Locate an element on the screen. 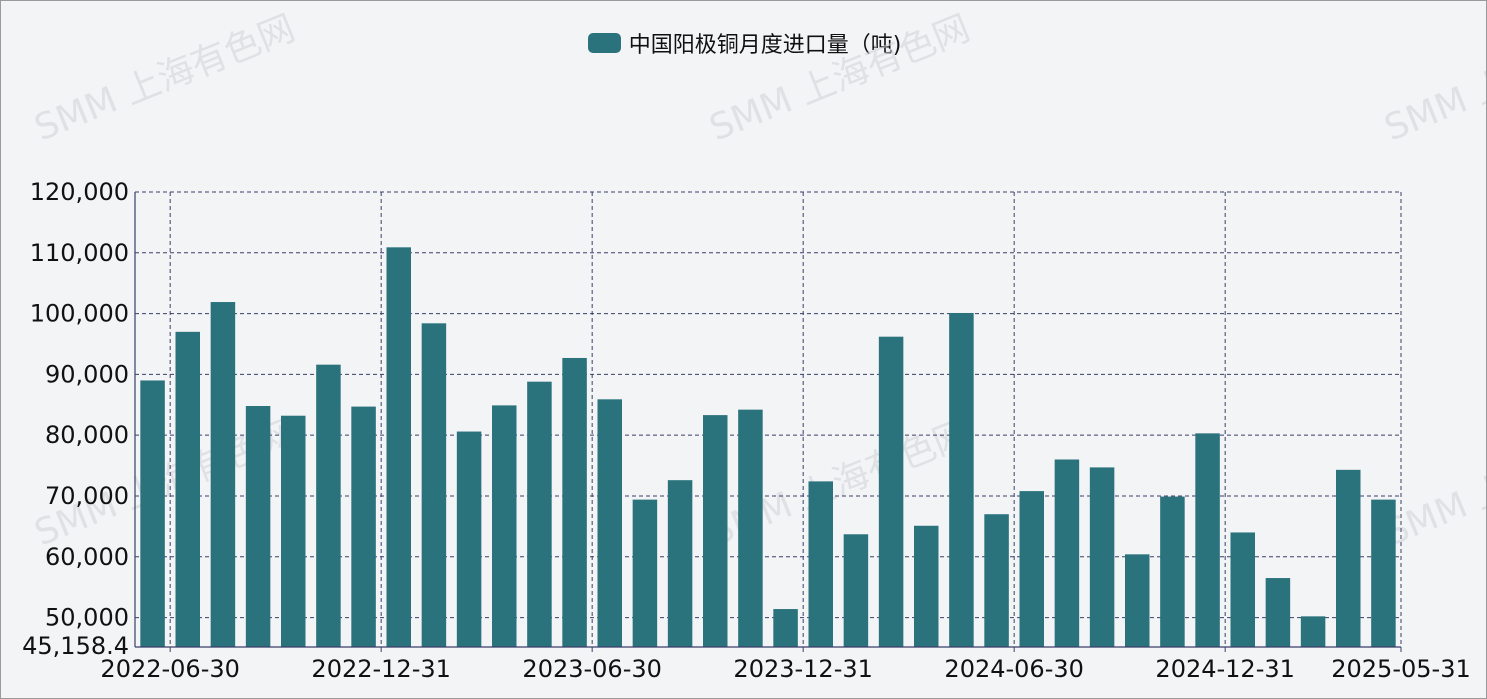  x-tick-label: 2023-12-31 is located at coordinates (802, 669).